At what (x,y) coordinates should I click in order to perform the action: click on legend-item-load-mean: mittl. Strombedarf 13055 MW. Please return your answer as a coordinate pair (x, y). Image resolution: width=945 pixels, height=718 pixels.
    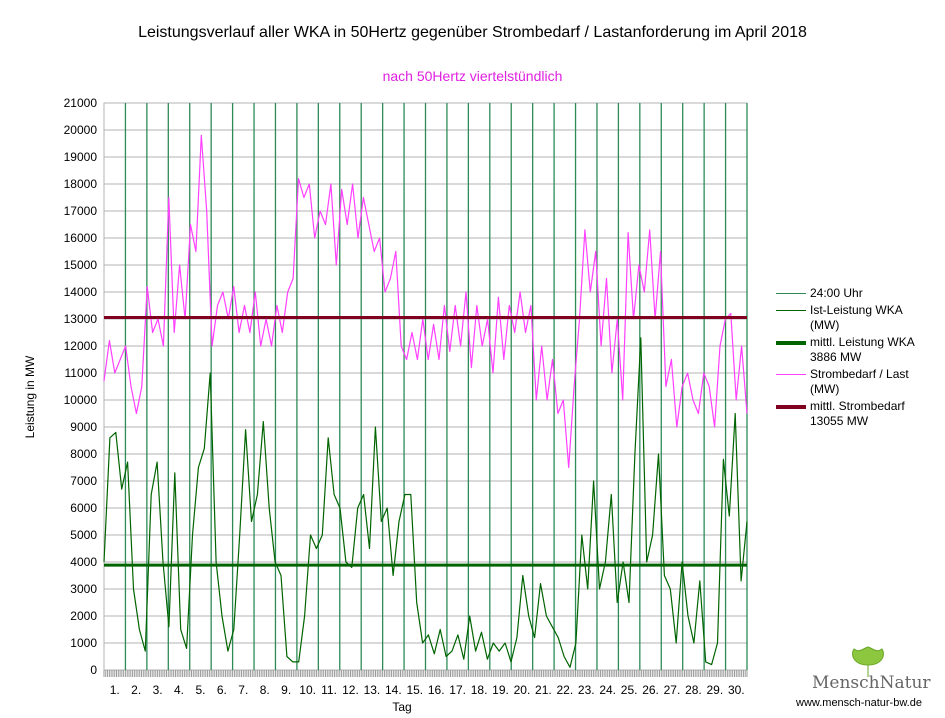
    Looking at the image, I should click on (845, 414).